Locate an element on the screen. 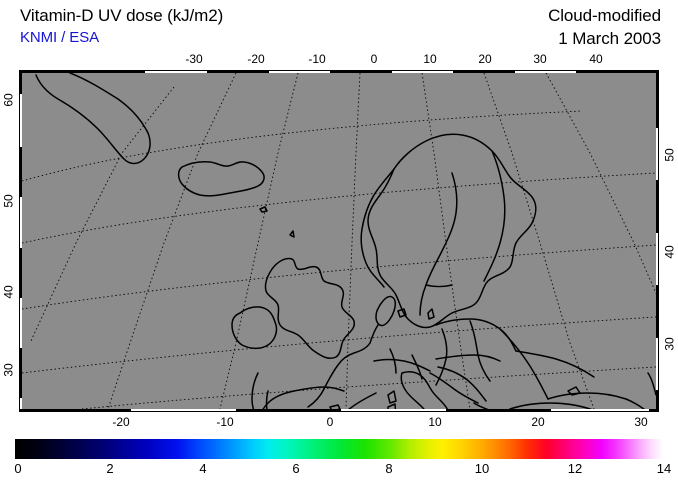 The image size is (678, 480). colorbar-tick: 14 is located at coordinates (664, 468).